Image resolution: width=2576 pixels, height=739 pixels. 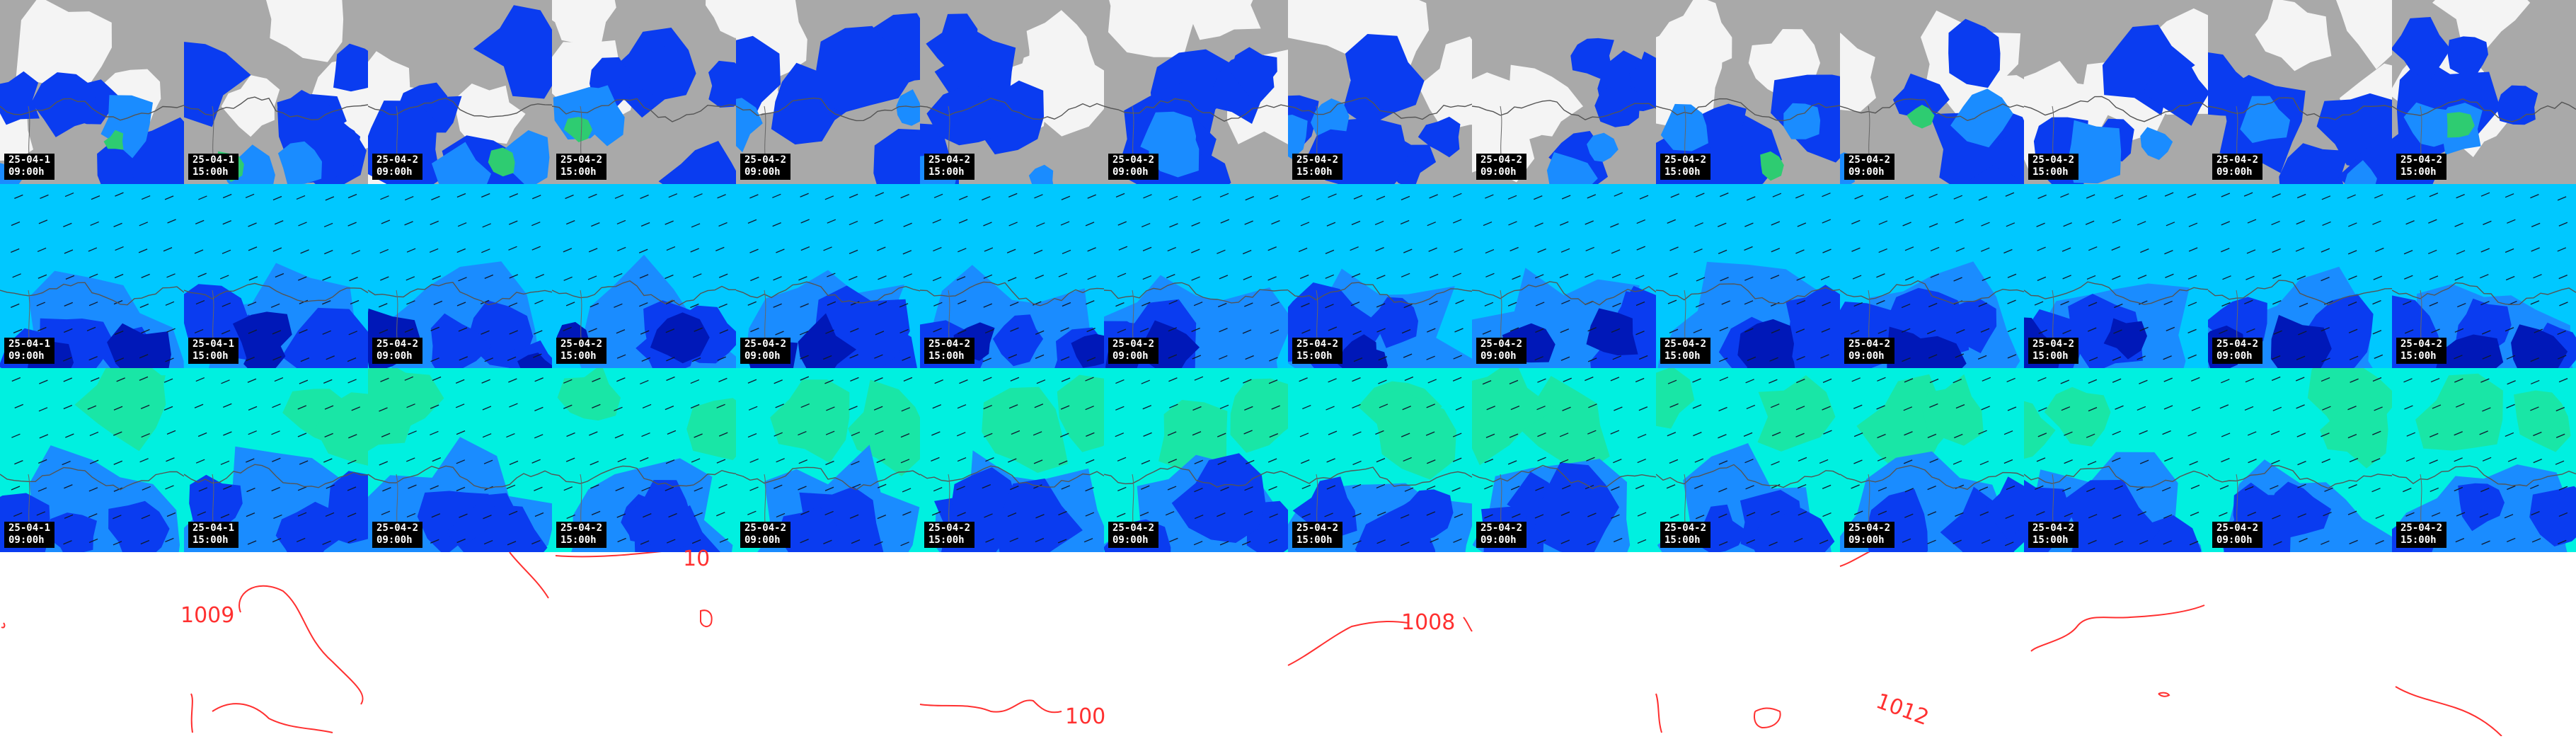 What do you see at coordinates (697, 558) in the screenshot?
I see `isobar-label-10: 10` at bounding box center [697, 558].